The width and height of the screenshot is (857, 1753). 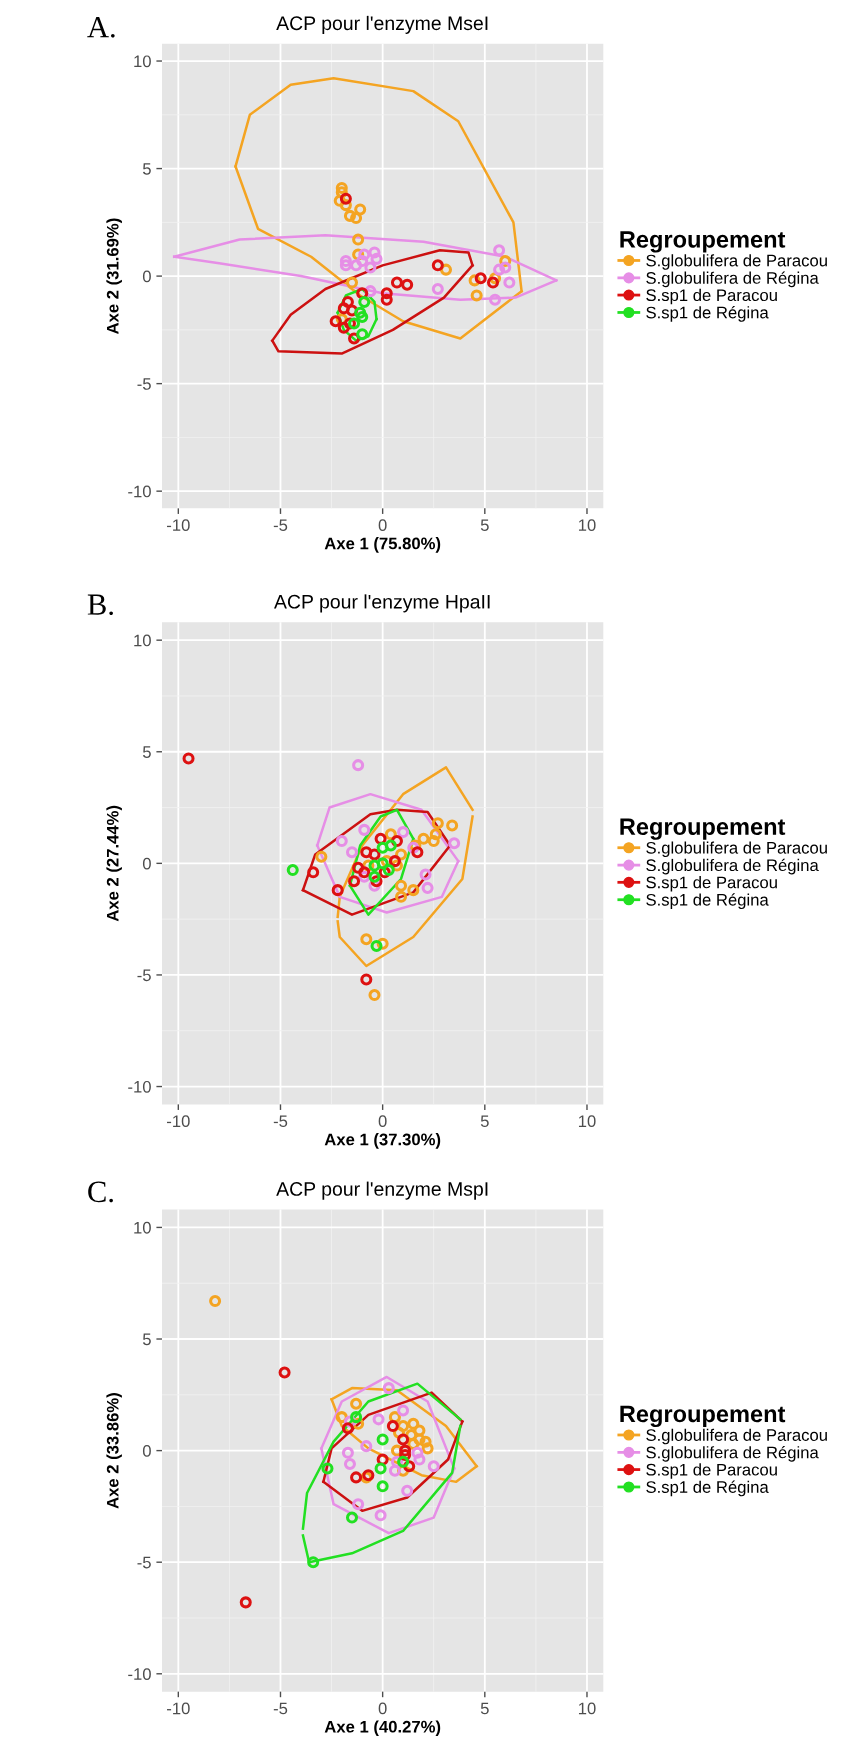 I want to click on chart-title: ACP pour l'enzyme MseI, so click(x=382, y=24).